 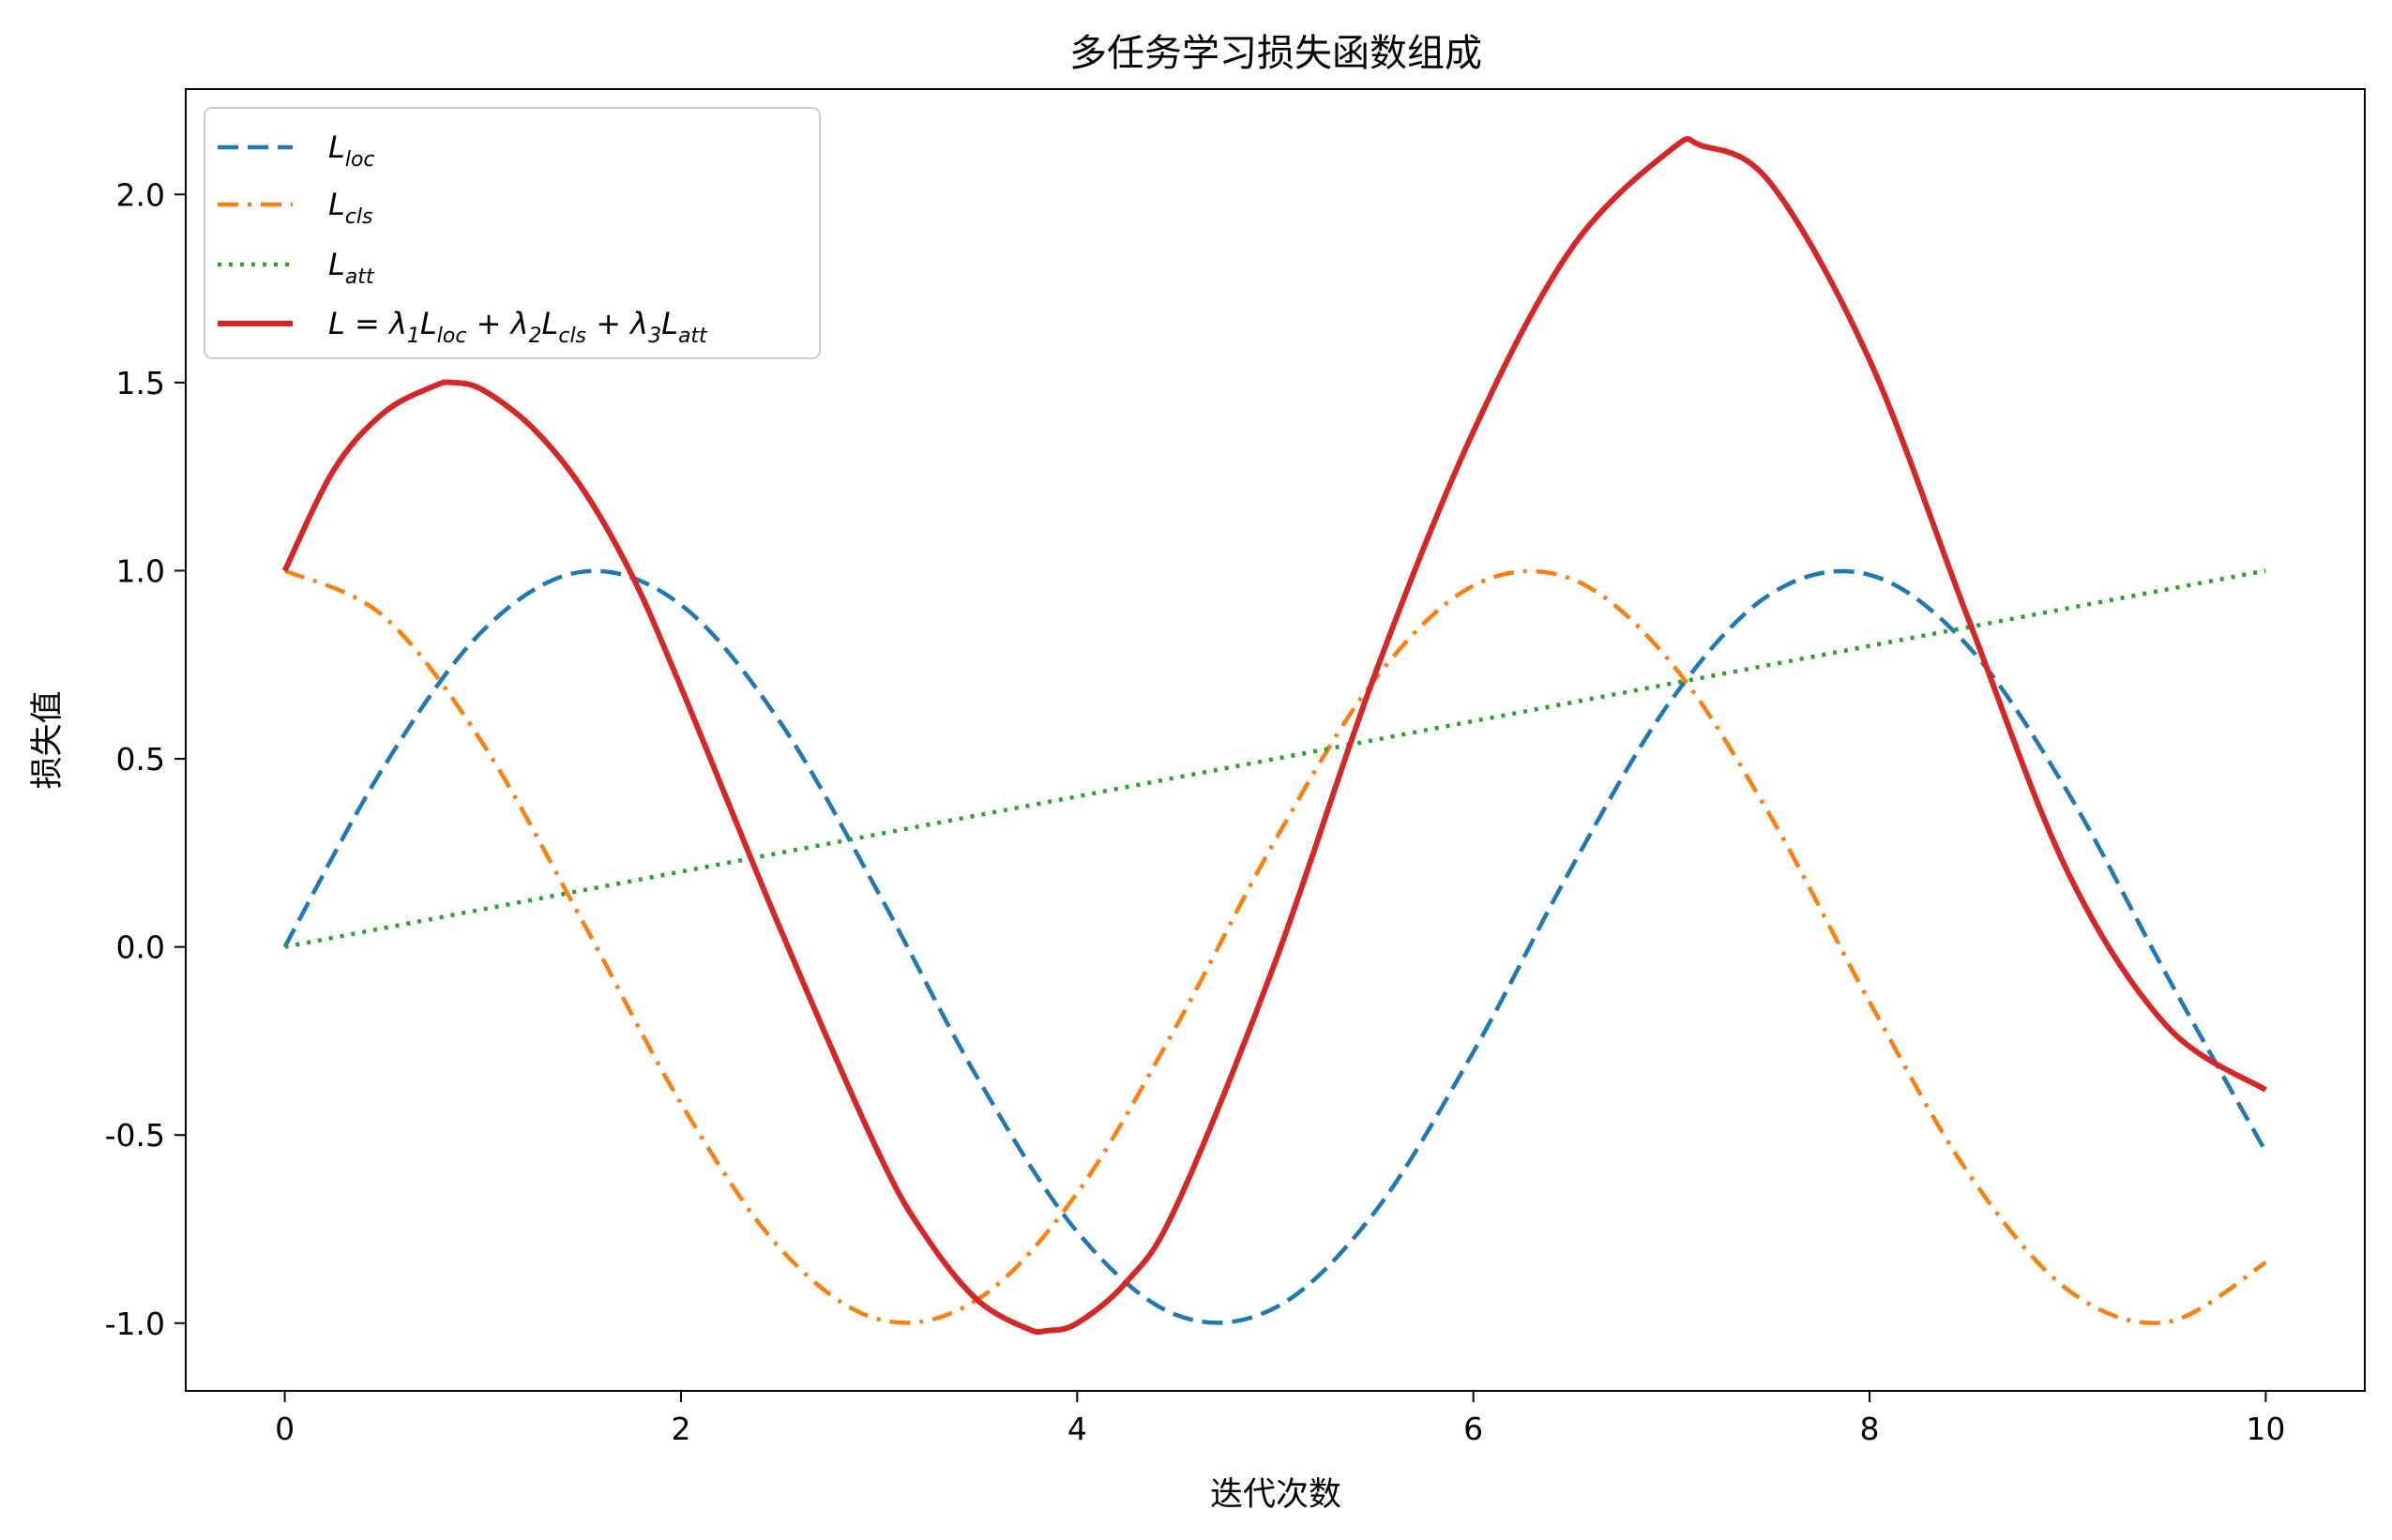 I want to click on legend: Lloc Lcls Latt L = λ1Lloc + λ2Lcls + λ3Latt, so click(x=512, y=233).